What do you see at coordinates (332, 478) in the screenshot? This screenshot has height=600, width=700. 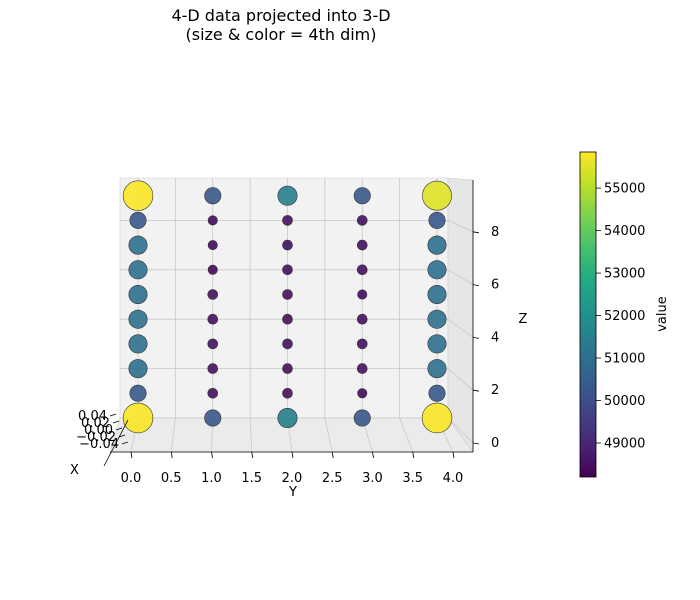 I see `y-tick-label: 2.5` at bounding box center [332, 478].